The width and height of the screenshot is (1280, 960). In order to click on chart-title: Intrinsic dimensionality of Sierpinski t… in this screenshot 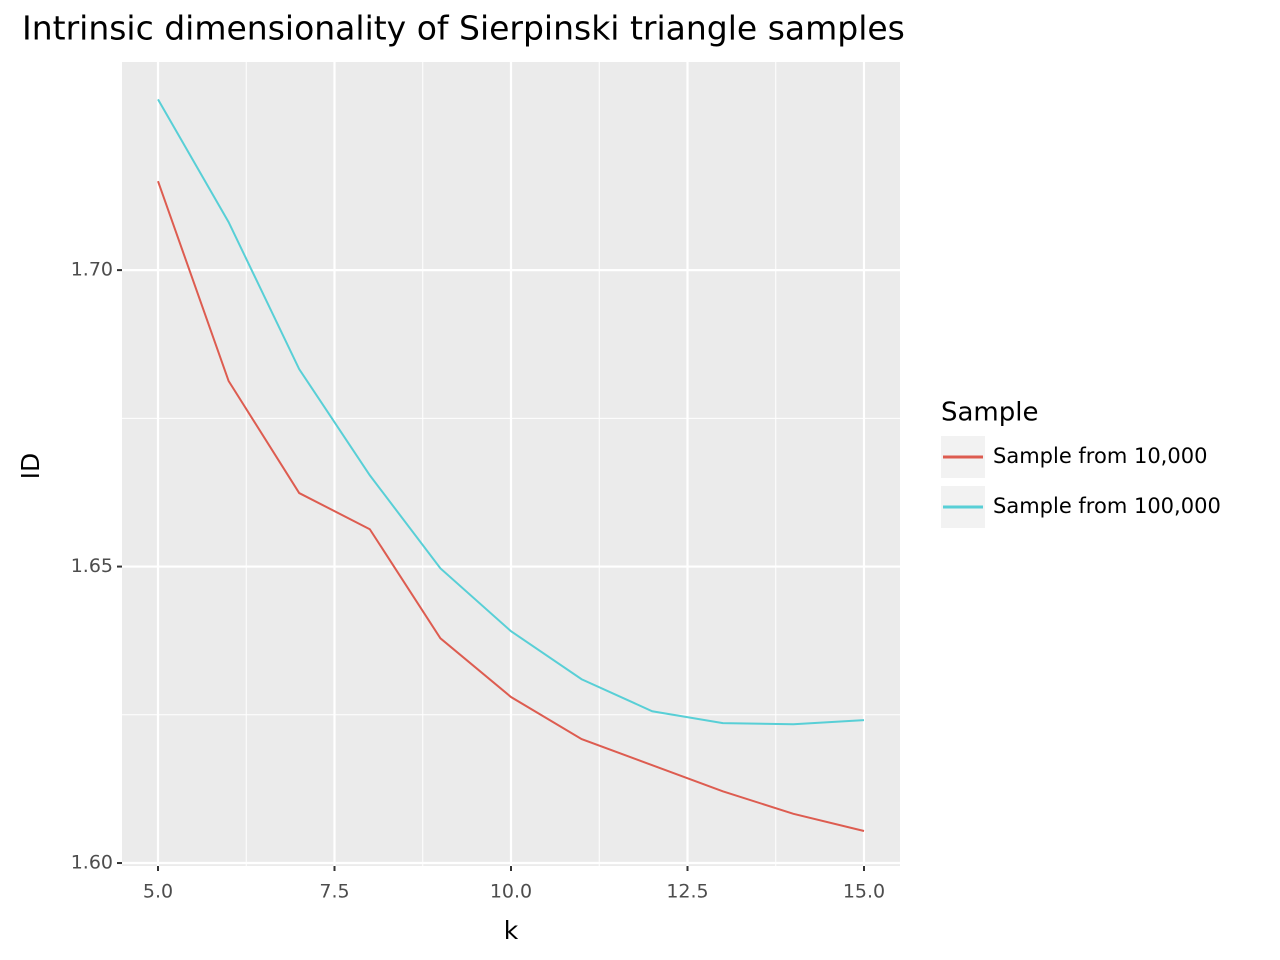, I will do `click(463, 28)`.